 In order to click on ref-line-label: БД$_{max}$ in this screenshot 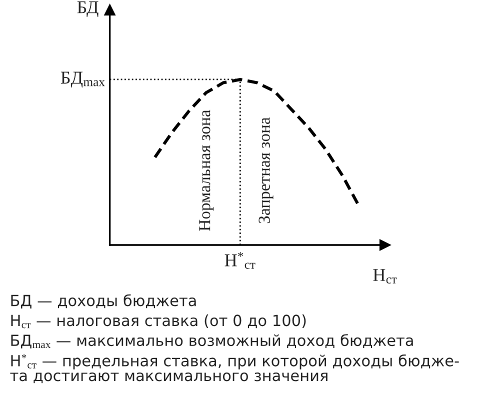, I will do `click(82, 80)`.